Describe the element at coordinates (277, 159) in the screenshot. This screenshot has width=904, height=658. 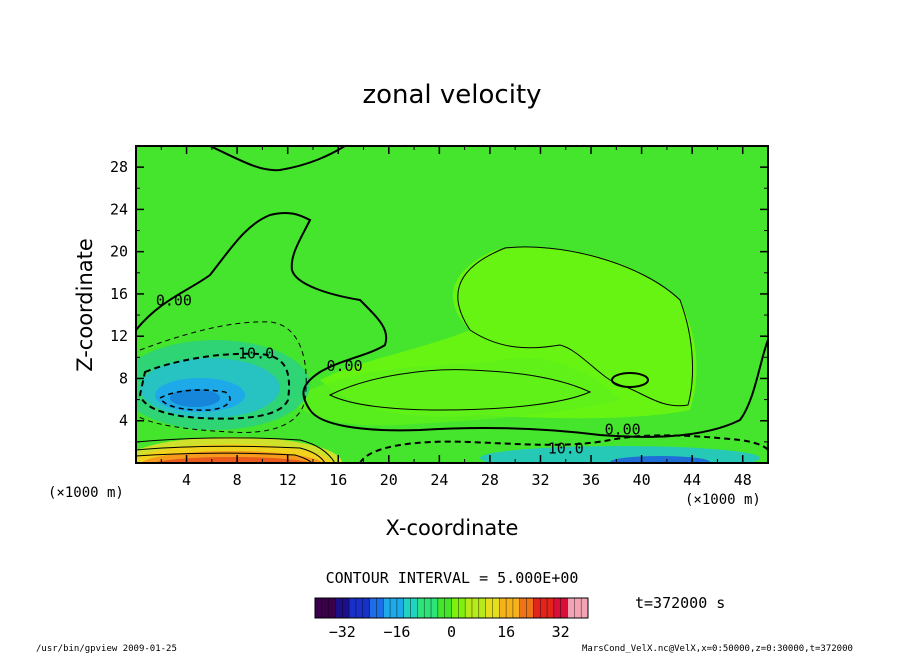
I see `contour-zero-top` at that location.